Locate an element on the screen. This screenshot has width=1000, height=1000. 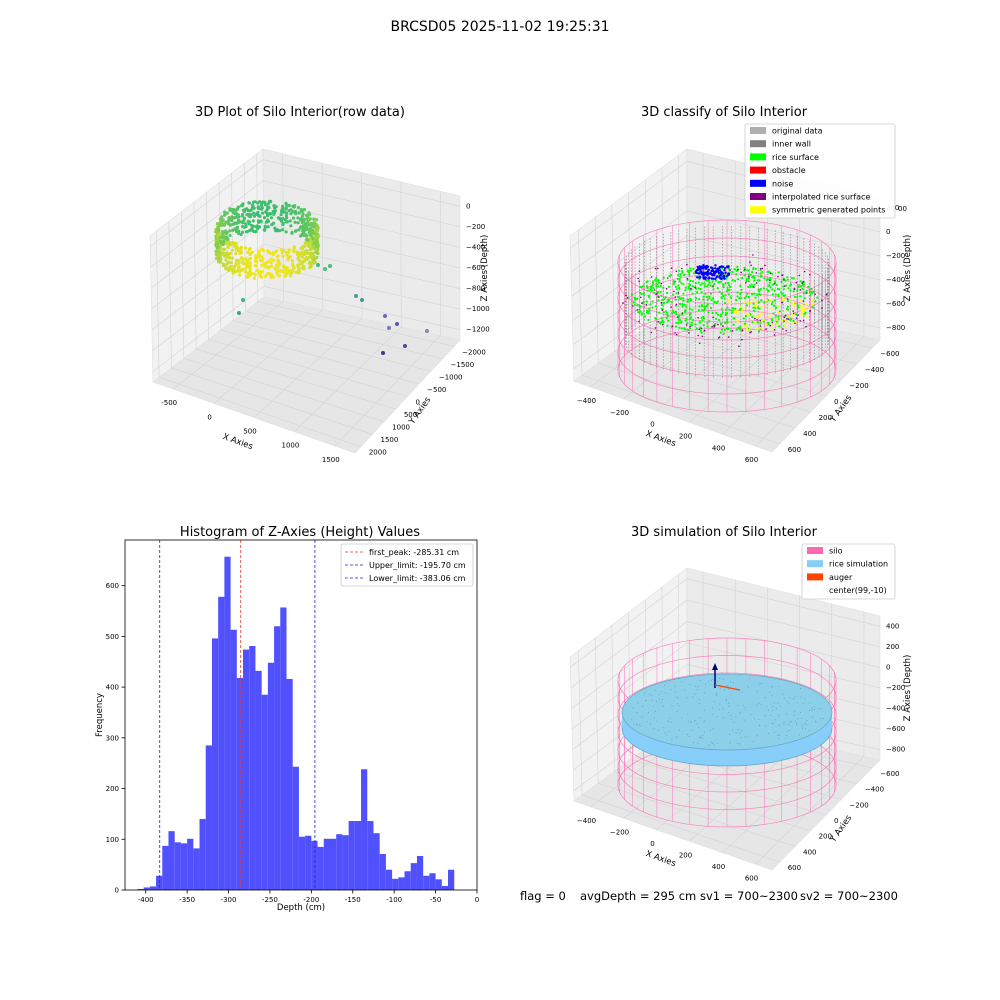
p3-legend-label: Upper_limit: -195.70 cm is located at coordinates (417, 565).